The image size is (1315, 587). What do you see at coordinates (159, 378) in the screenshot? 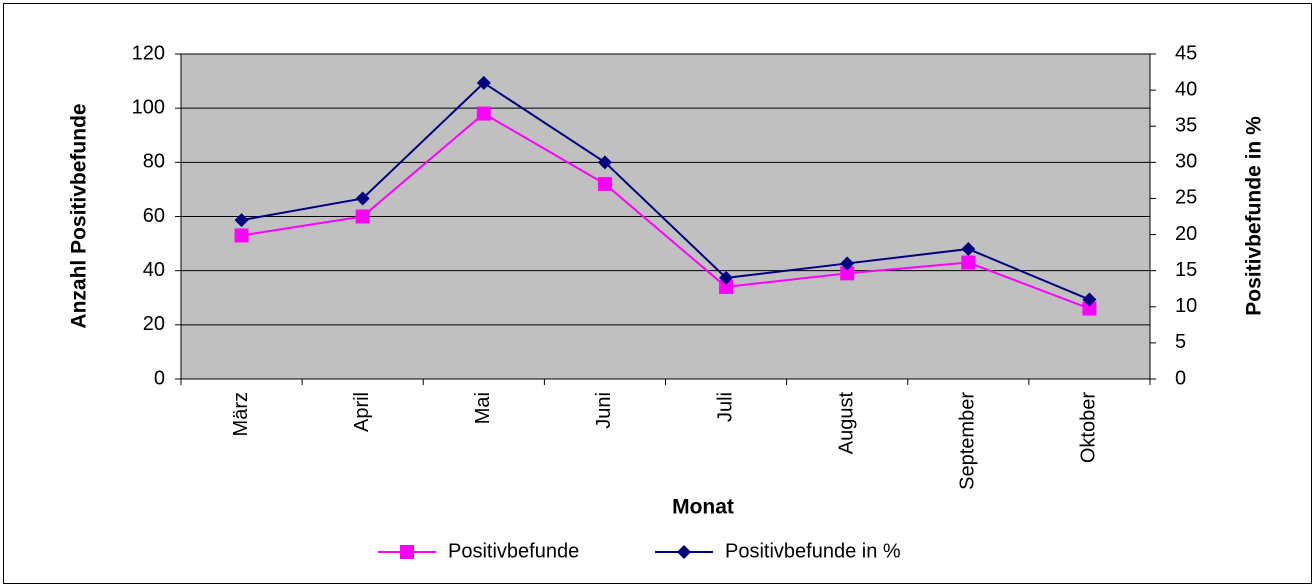
I see `y-tick-label: 0` at bounding box center [159, 378].